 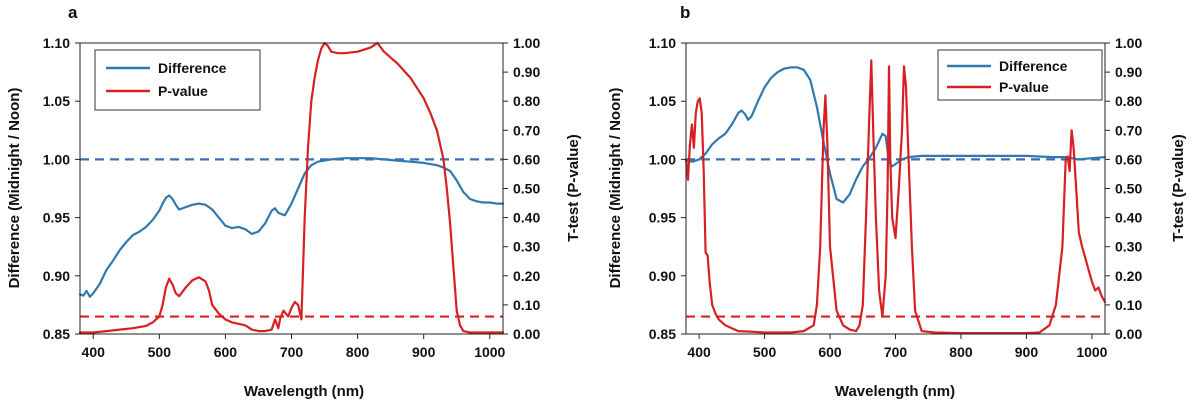 I want to click on panel-a-y2-tick-label: 1.00, so click(x=526, y=43).